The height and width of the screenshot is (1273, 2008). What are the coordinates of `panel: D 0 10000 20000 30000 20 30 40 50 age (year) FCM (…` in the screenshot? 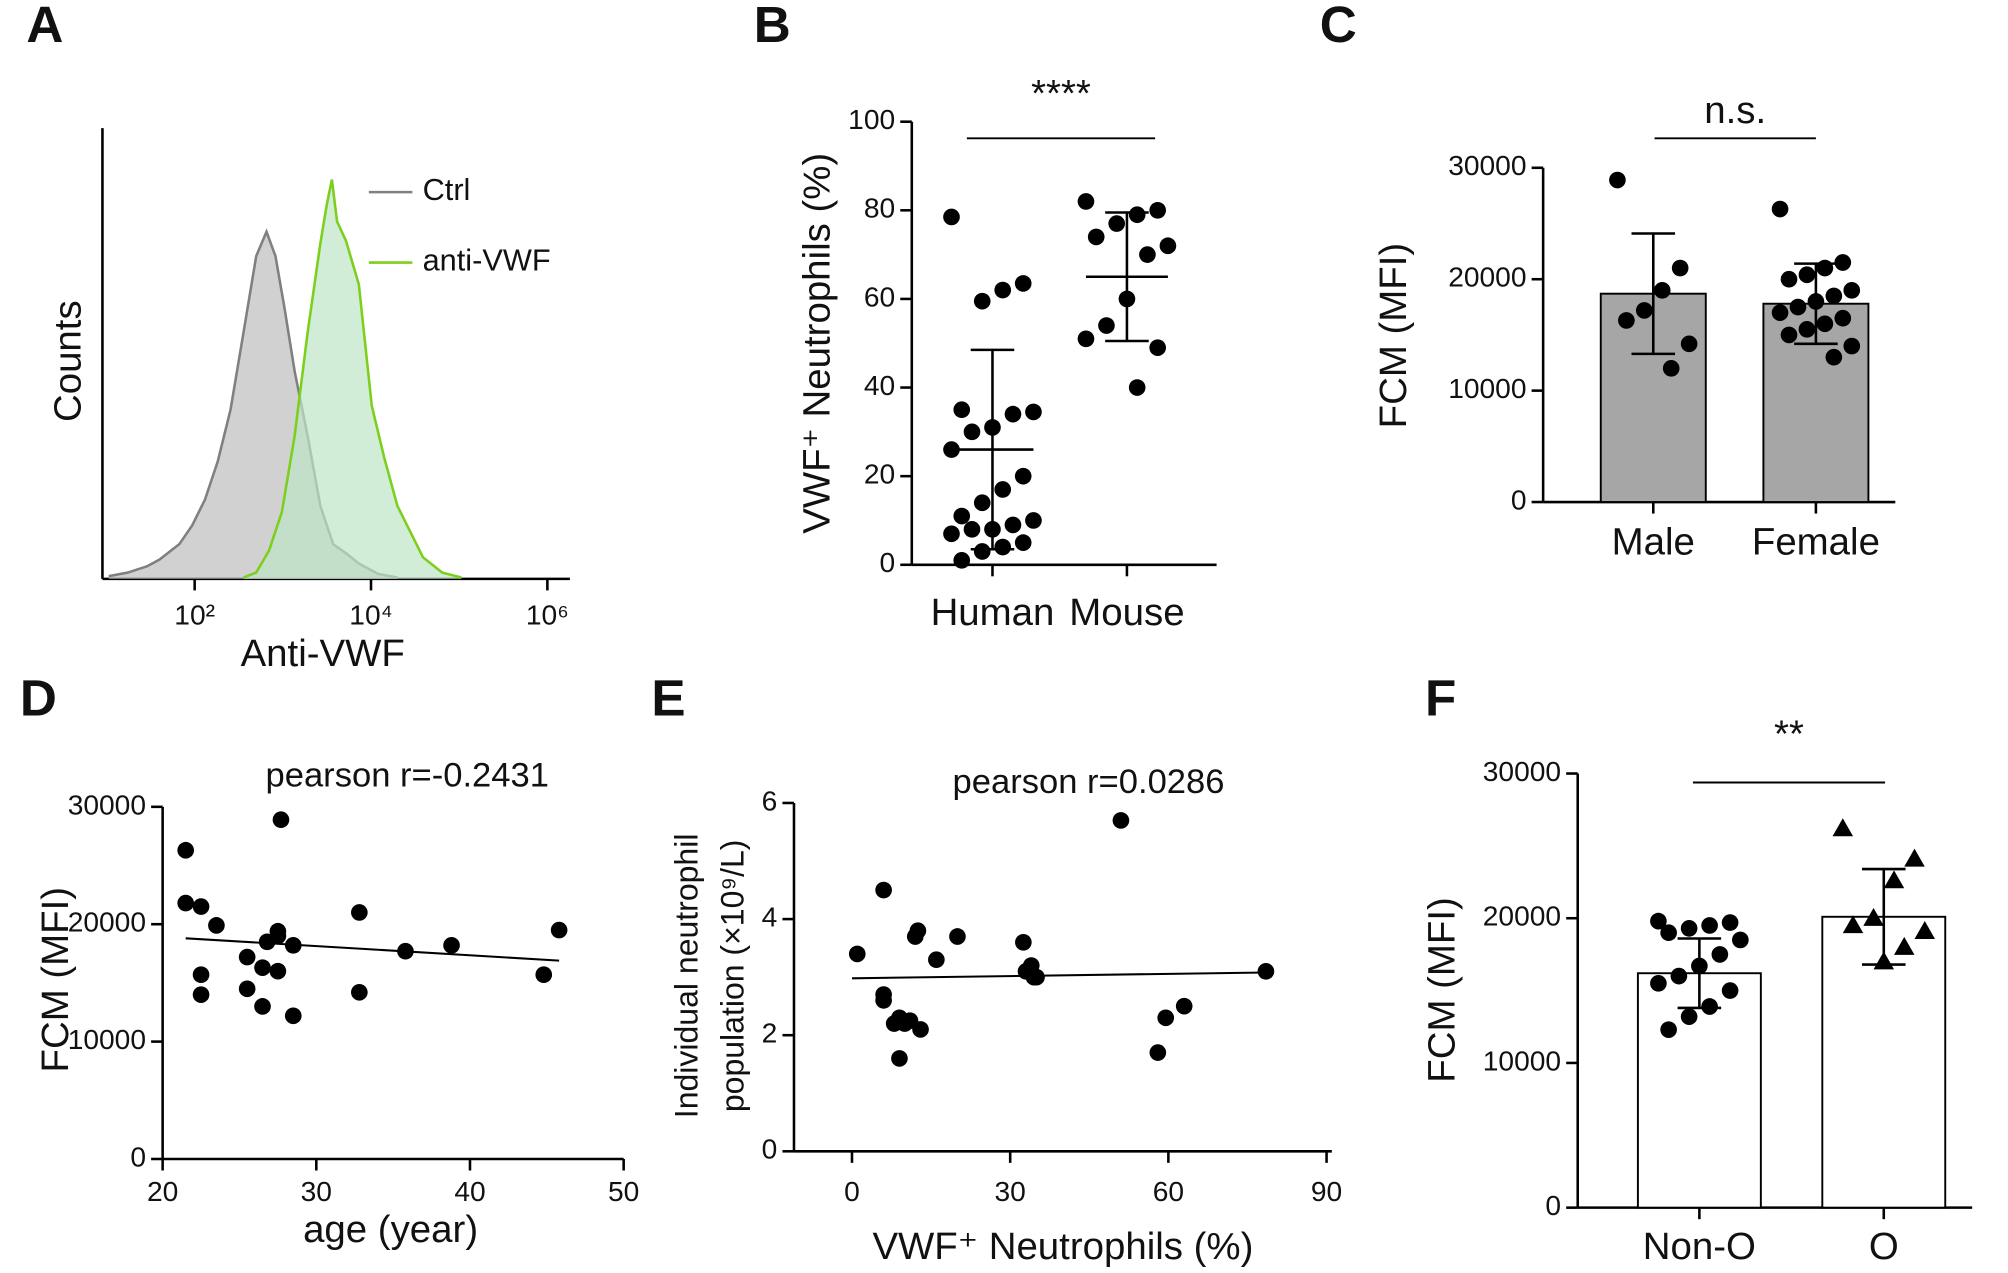 It's located at (329, 960).